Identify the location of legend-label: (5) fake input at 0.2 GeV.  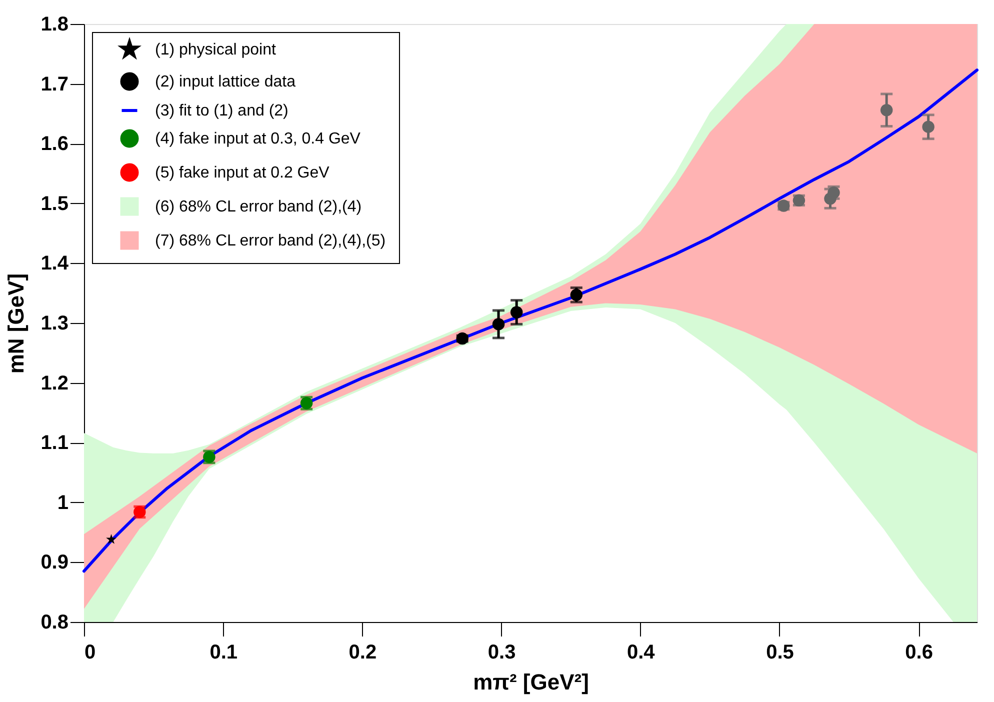
(242, 173).